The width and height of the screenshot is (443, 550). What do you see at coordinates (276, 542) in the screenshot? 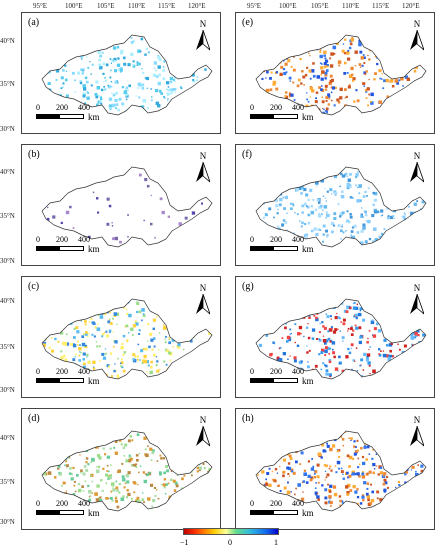
I see `colorbar-max-label: 1` at bounding box center [276, 542].